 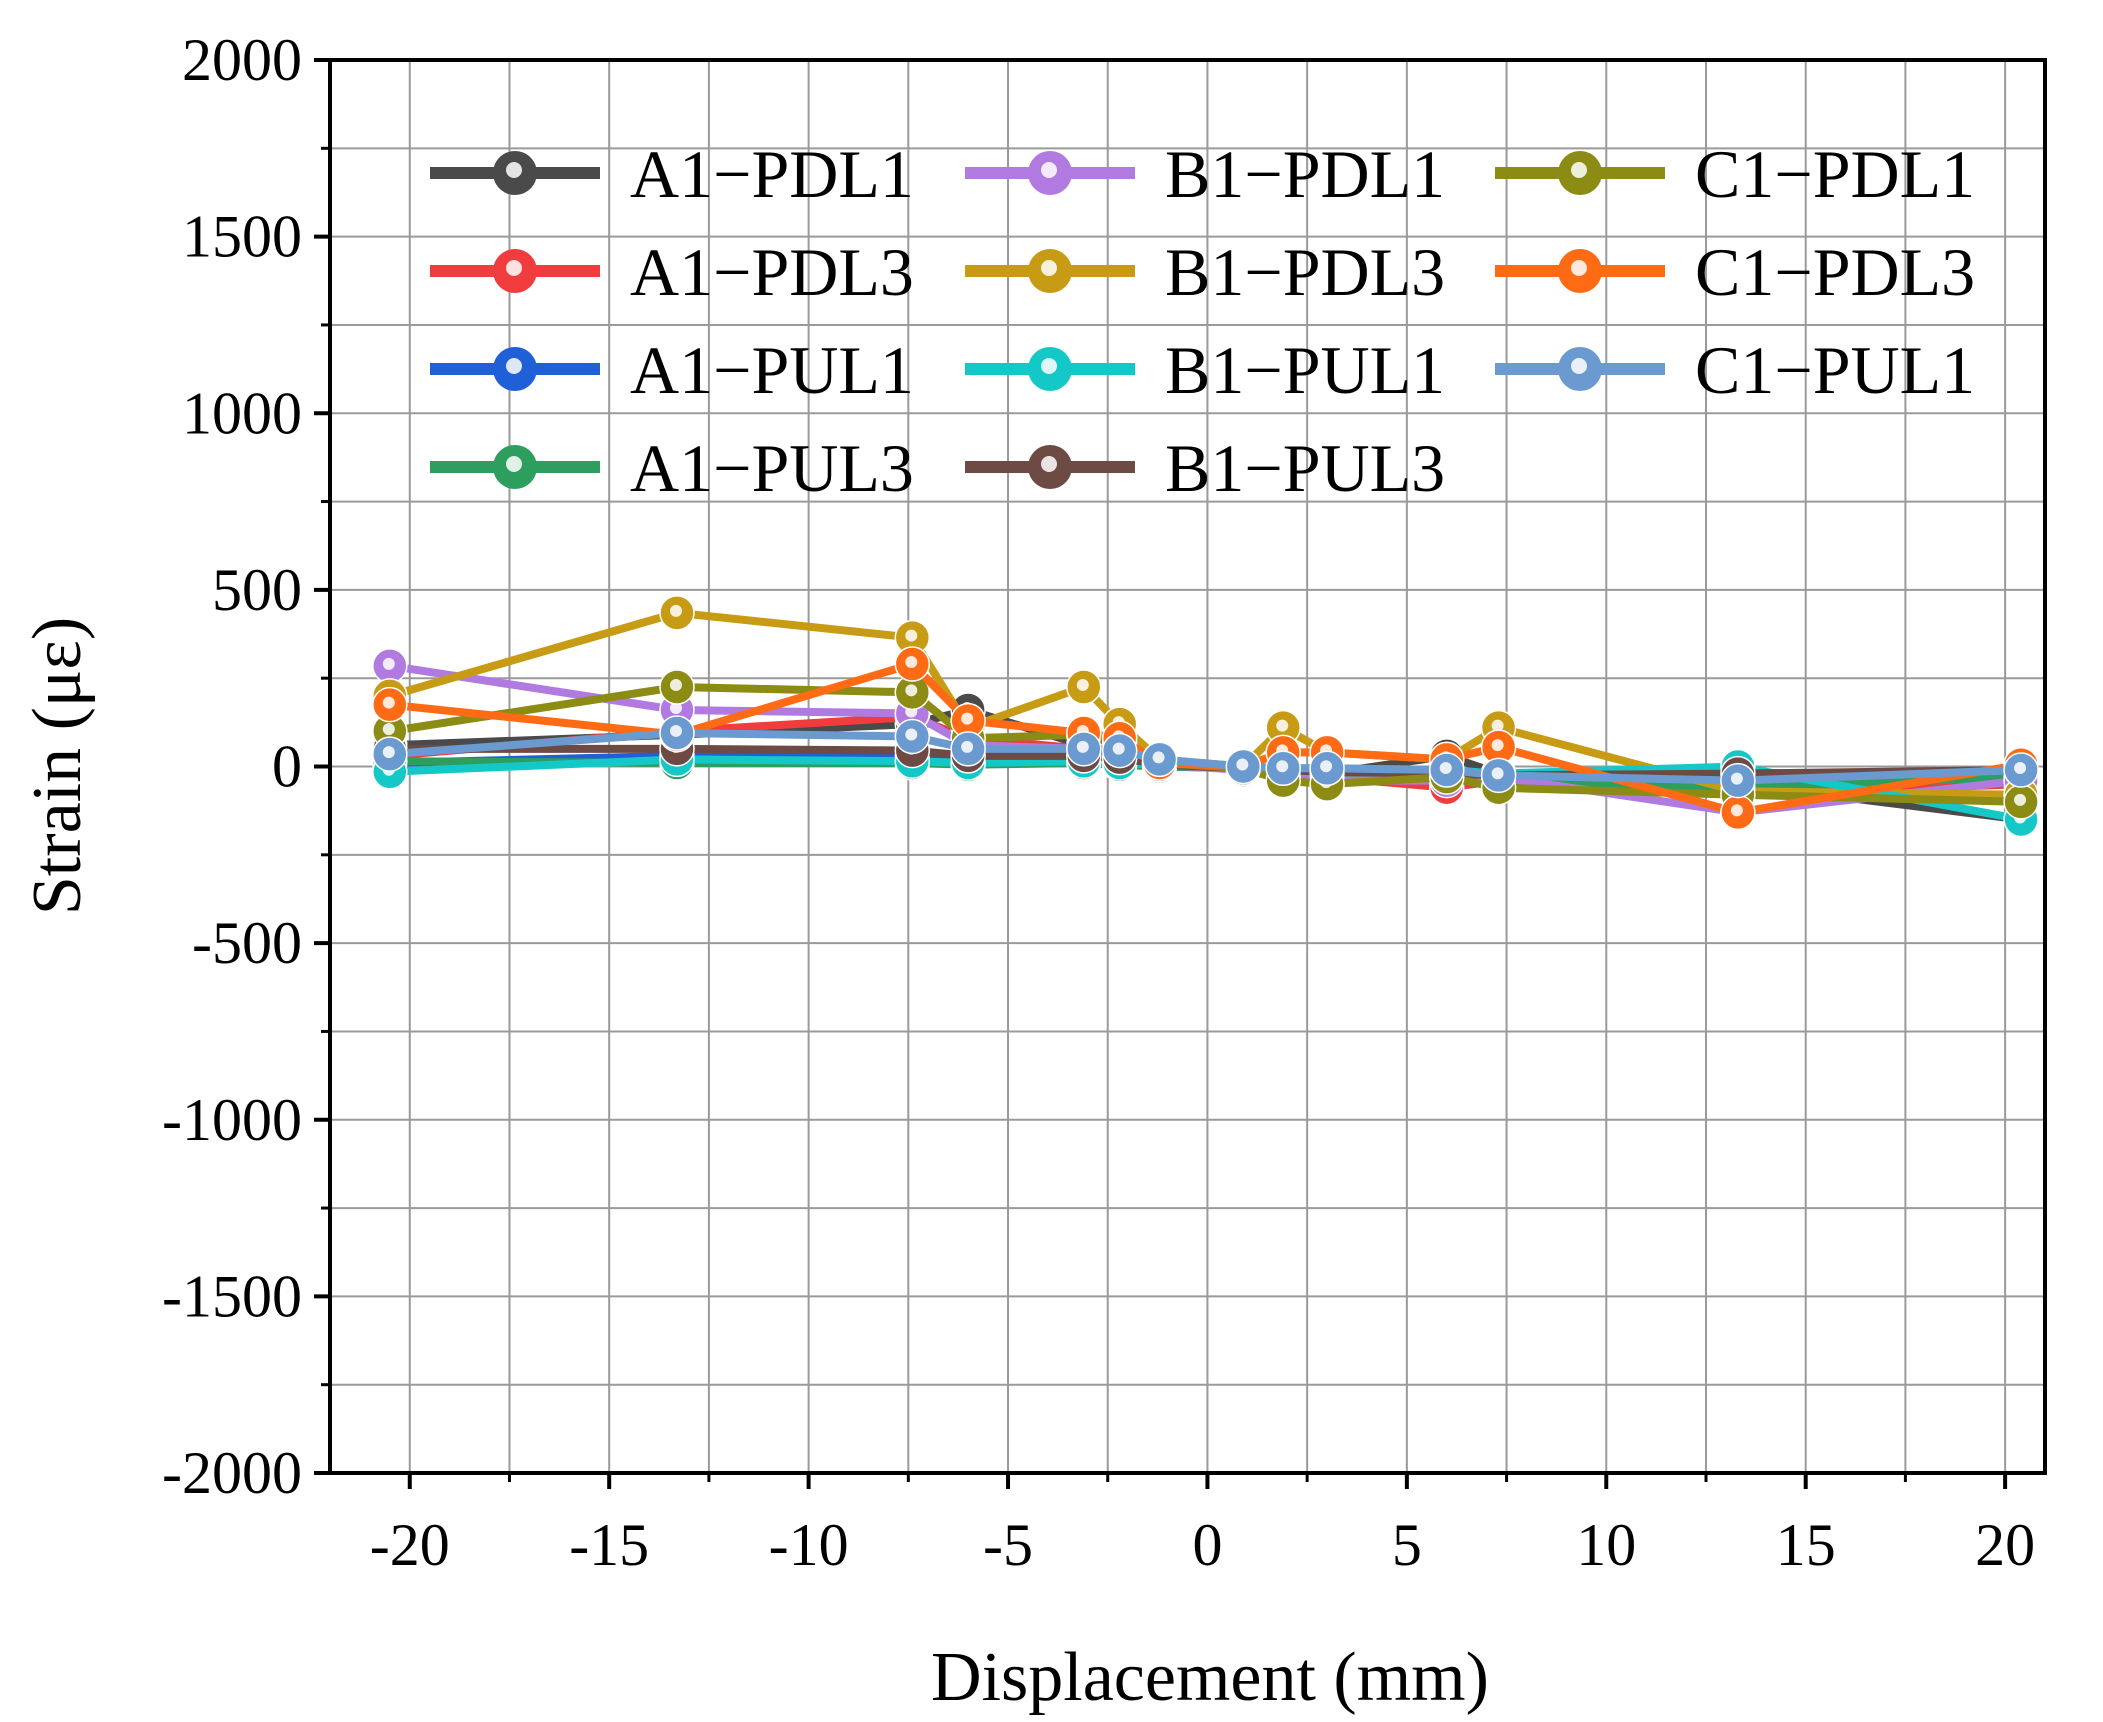 I want to click on legend-item: C1−PUL1, so click(x=1735, y=370).